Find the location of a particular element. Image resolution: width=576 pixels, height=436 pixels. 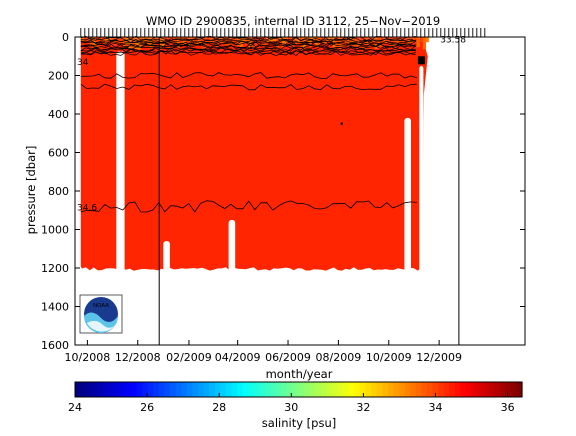

colorbar: 24 26 28 30 32 34 36 is located at coordinates (295, 397).